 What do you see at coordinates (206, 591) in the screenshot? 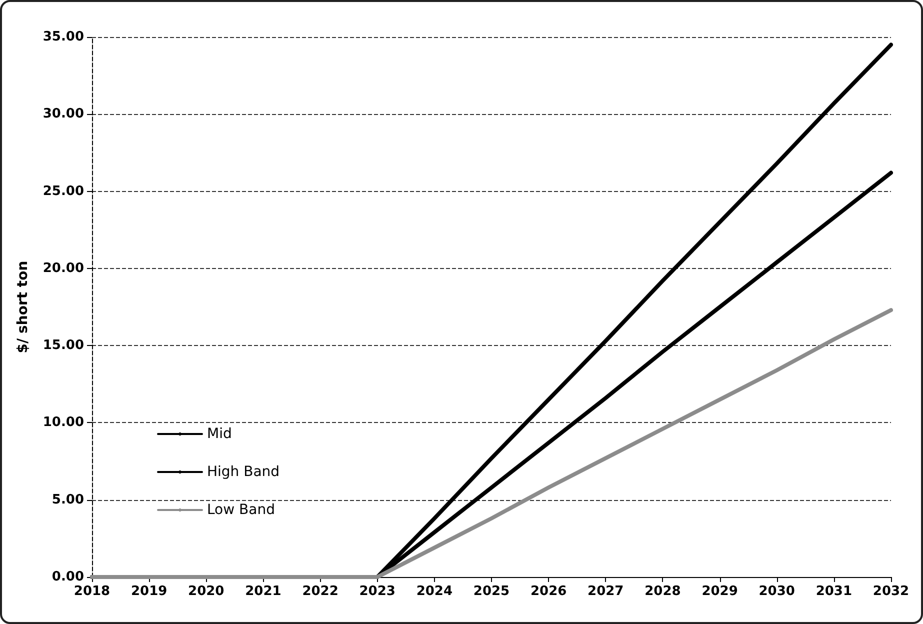
I see `x-tick-label: 2020` at bounding box center [206, 591].